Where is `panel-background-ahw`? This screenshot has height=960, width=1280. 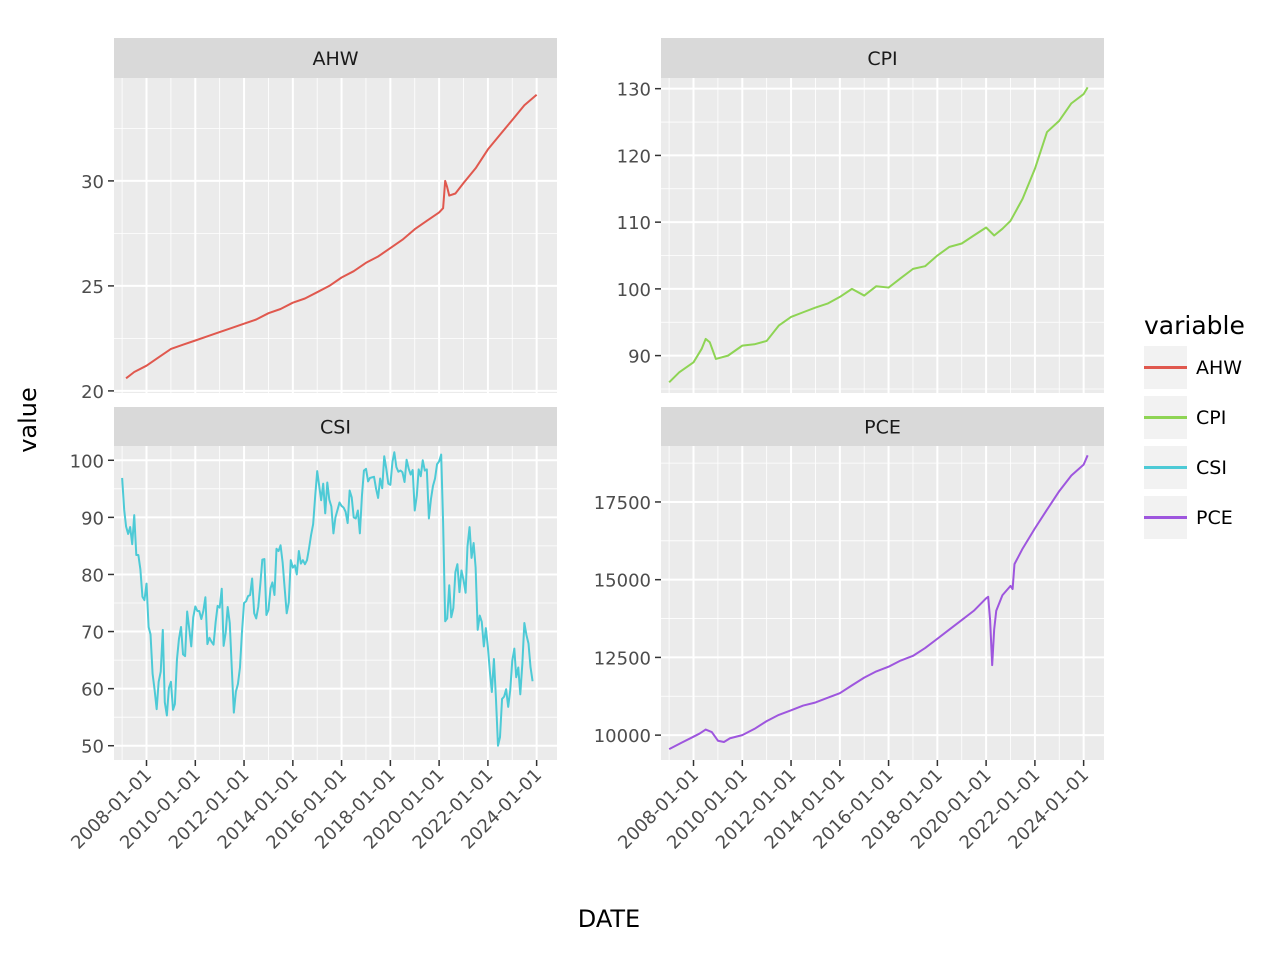 panel-background-ahw is located at coordinates (335, 235).